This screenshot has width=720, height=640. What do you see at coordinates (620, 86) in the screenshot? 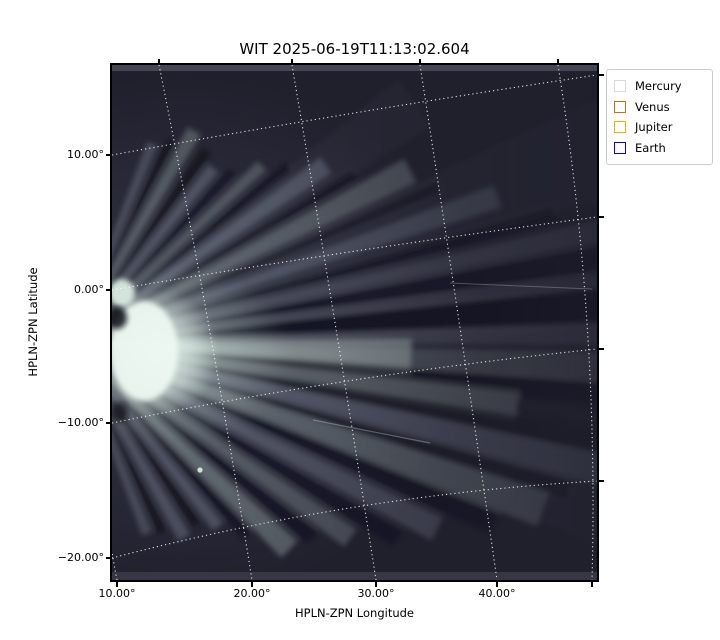
I see `mercury-marker-icon` at bounding box center [620, 86].